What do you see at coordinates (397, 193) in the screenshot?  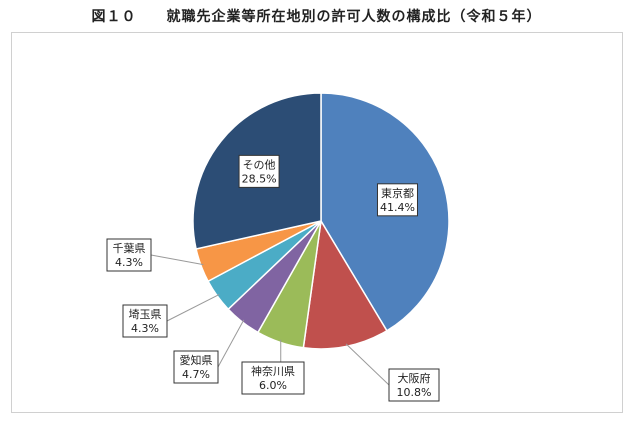 I see `slice-name-label: 東京都` at bounding box center [397, 193].